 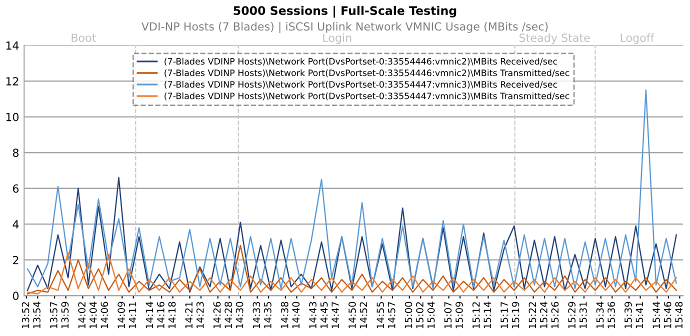 What do you see at coordinates (93, 315) in the screenshot?
I see `x-tick-label: 14:04` at bounding box center [93, 315].